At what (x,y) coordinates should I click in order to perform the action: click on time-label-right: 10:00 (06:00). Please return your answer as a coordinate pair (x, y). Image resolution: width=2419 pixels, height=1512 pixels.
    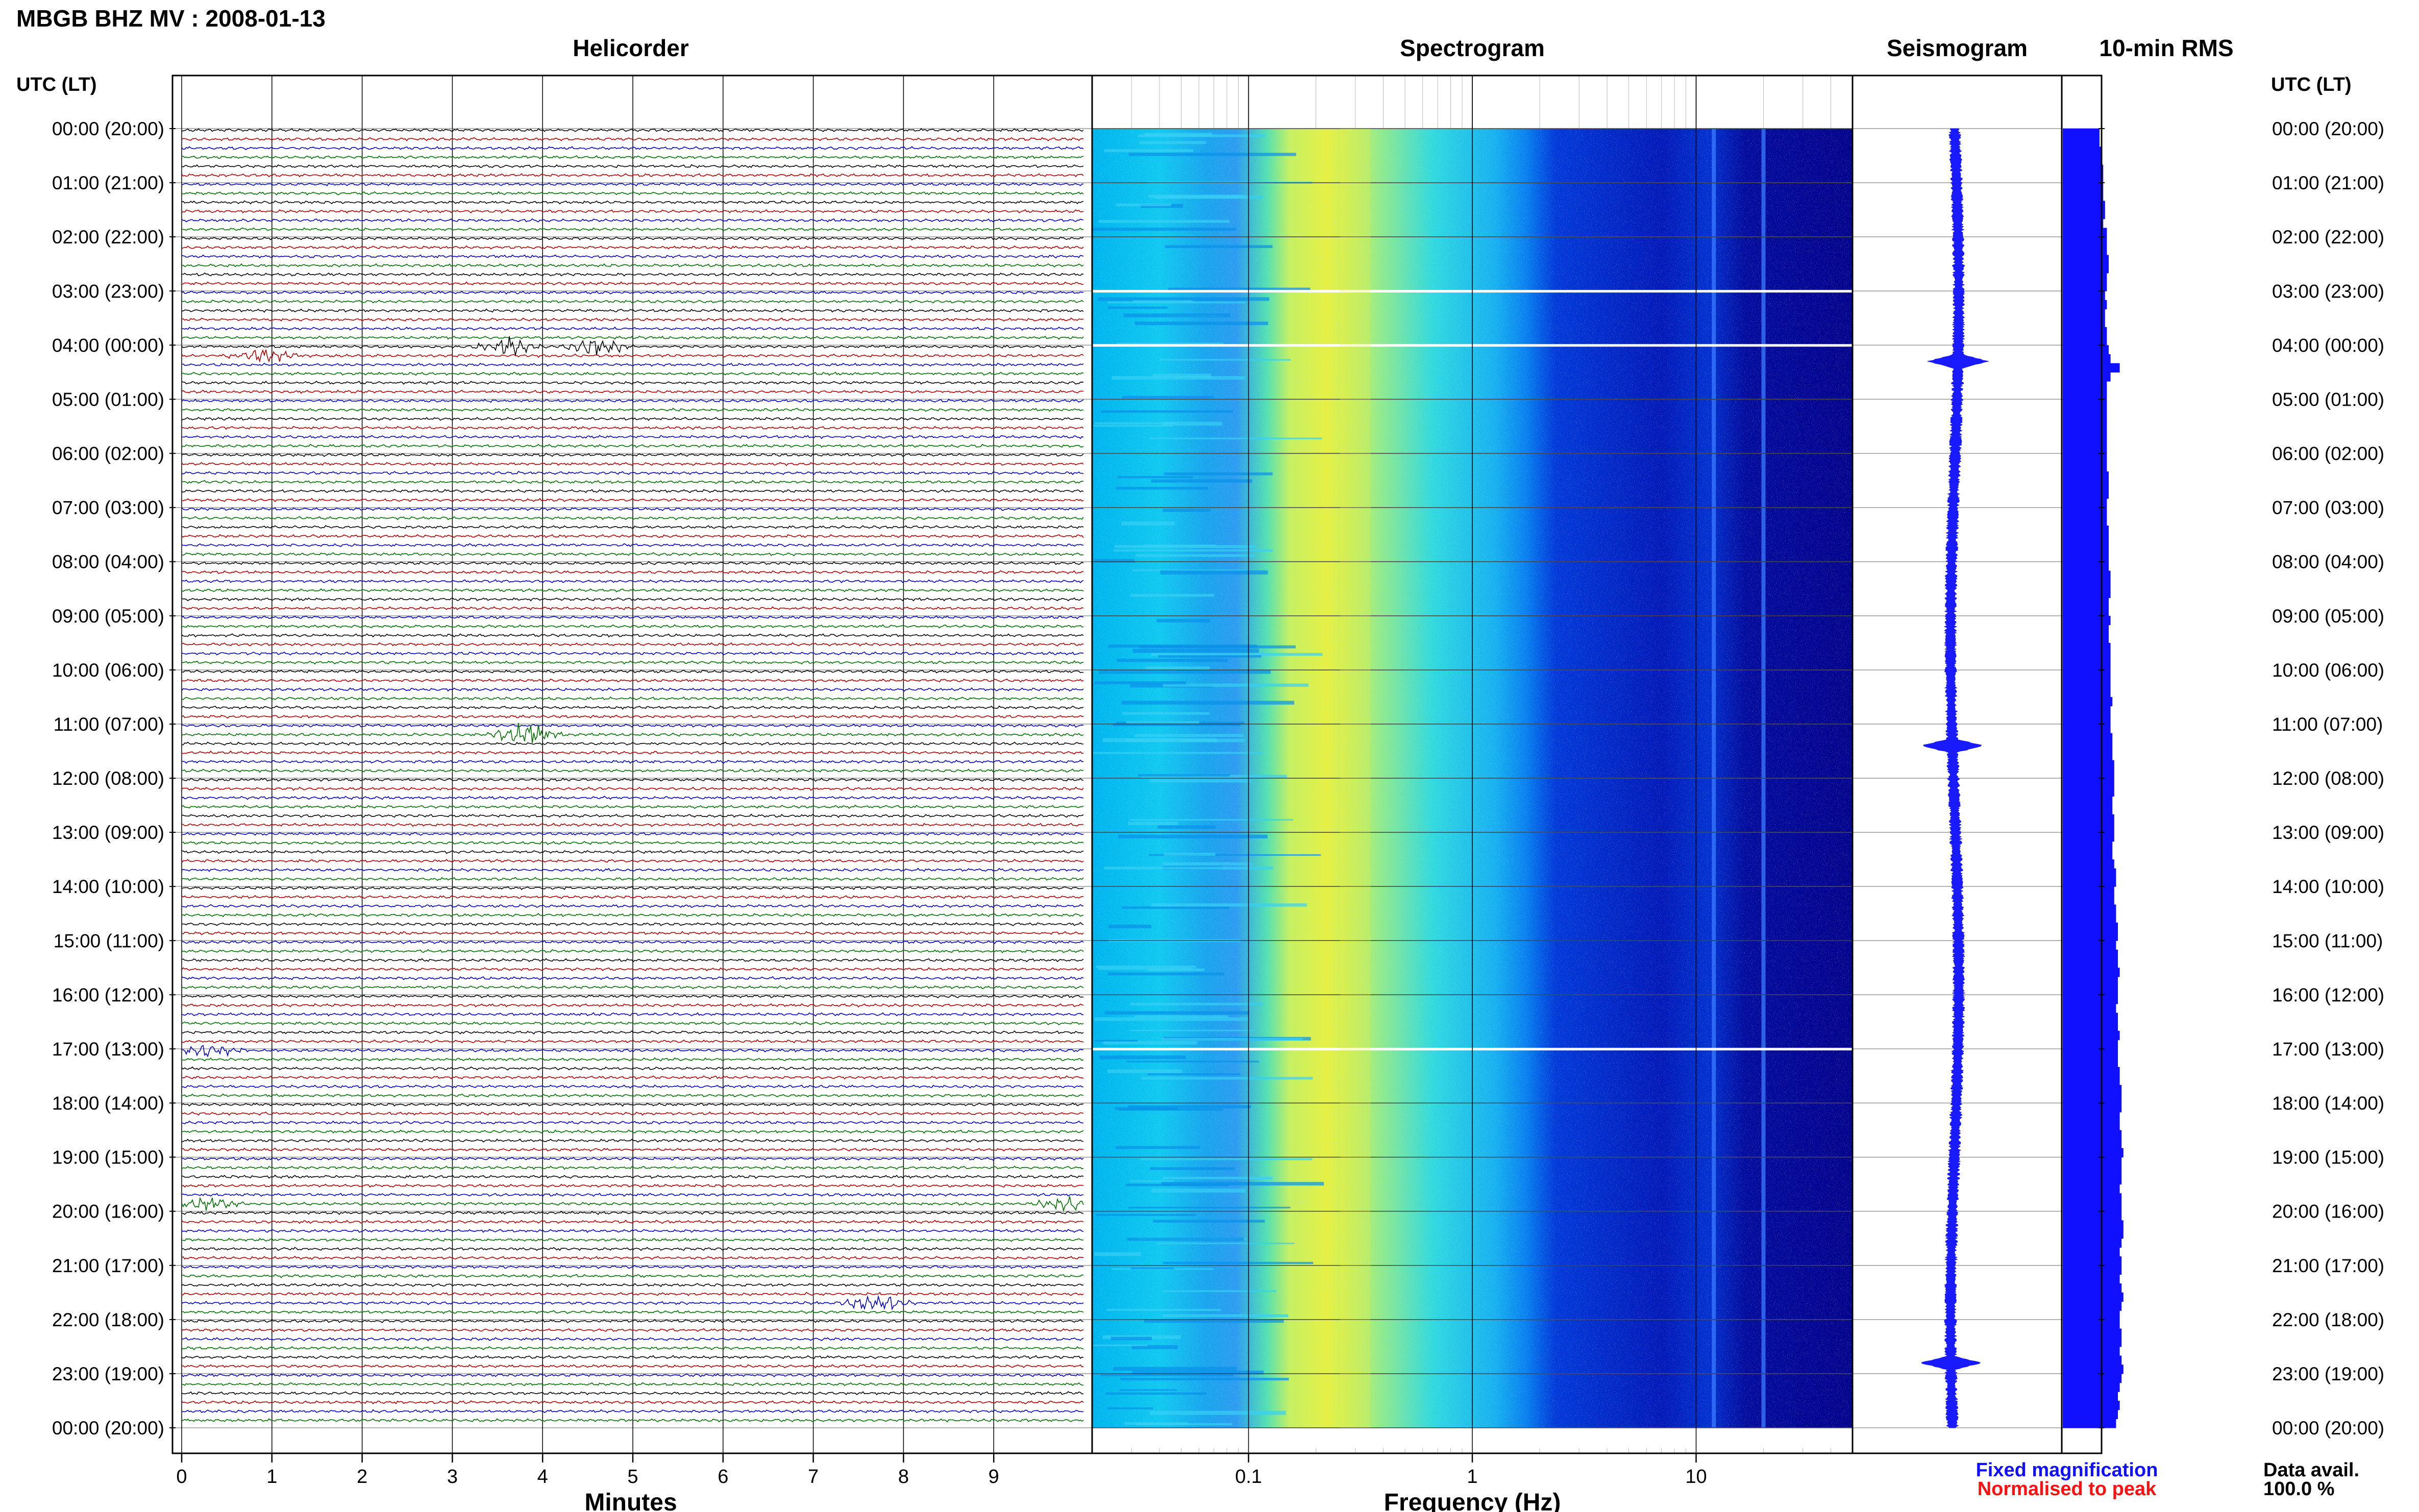
    Looking at the image, I should click on (2328, 670).